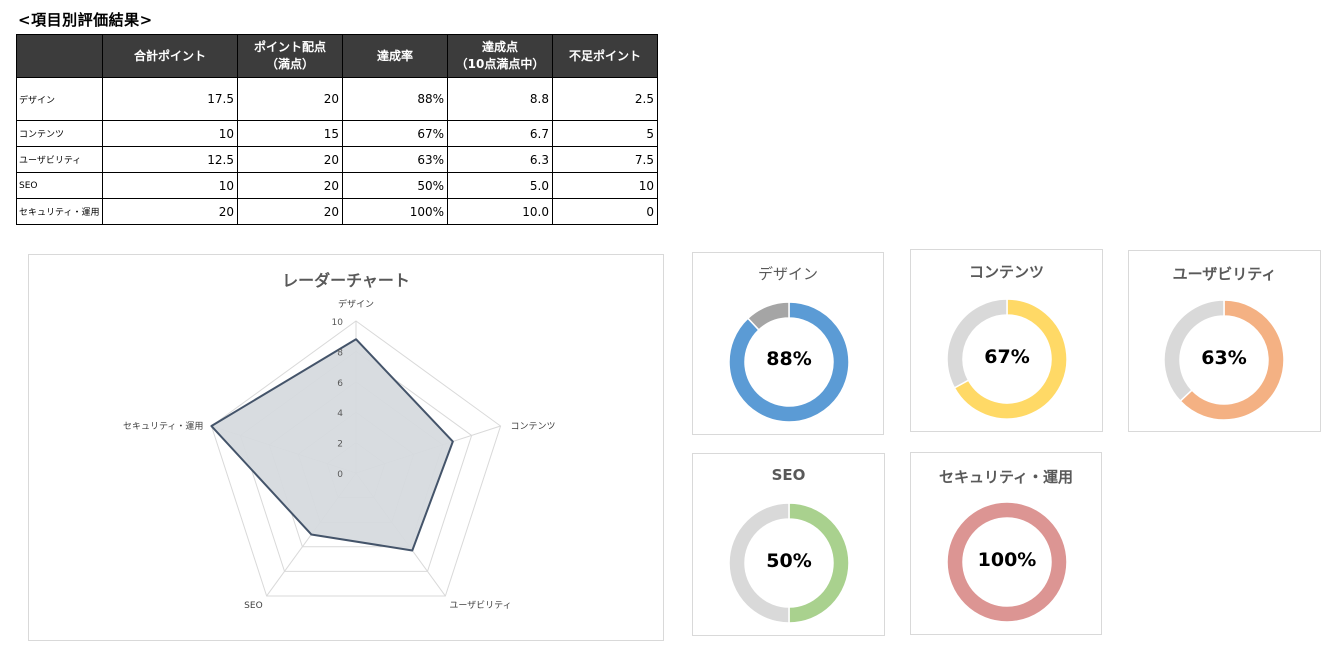  What do you see at coordinates (500, 159) in the screenshot?
I see `score-cell: 6.3` at bounding box center [500, 159].